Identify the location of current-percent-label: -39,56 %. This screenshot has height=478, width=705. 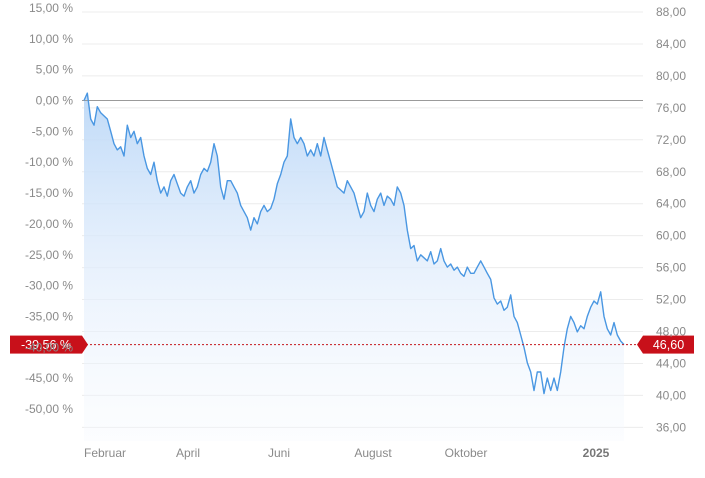
(46, 345).